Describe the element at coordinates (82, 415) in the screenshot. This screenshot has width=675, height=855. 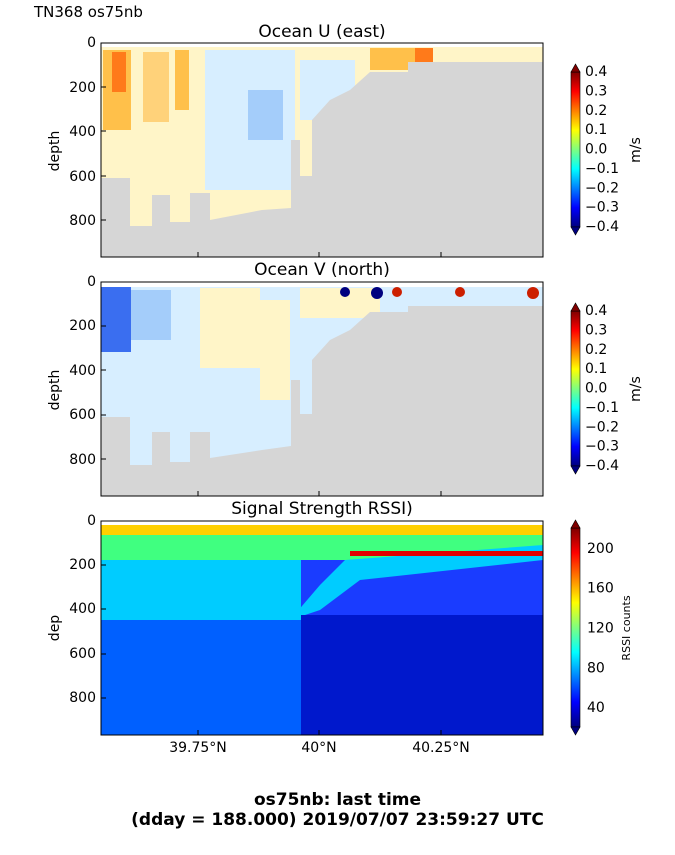
I see `v-ytick: 600` at that location.